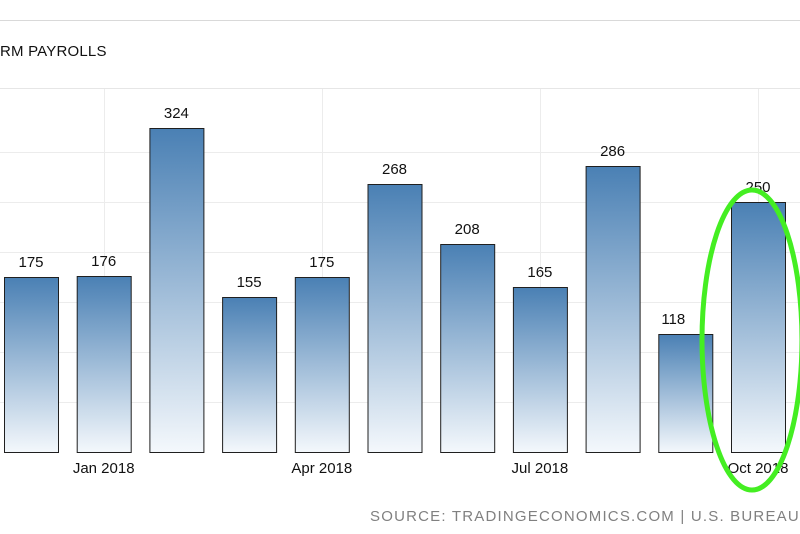 The height and width of the screenshot is (534, 800). I want to click on bar-apr-2018, so click(322, 365).